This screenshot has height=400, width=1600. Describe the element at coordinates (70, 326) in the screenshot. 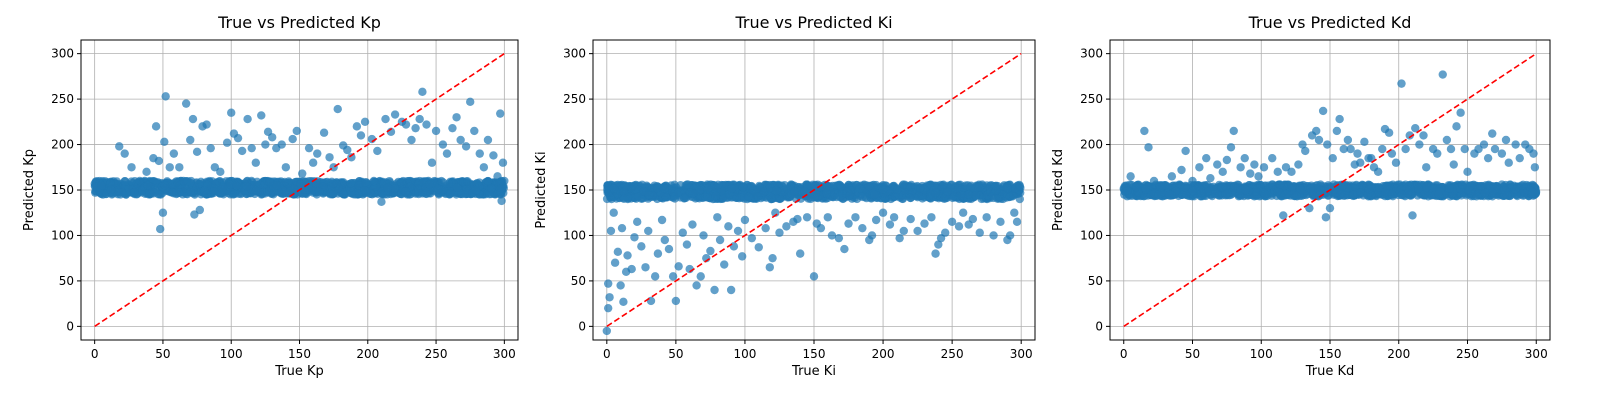

I see `y-tick-label: 0` at that location.